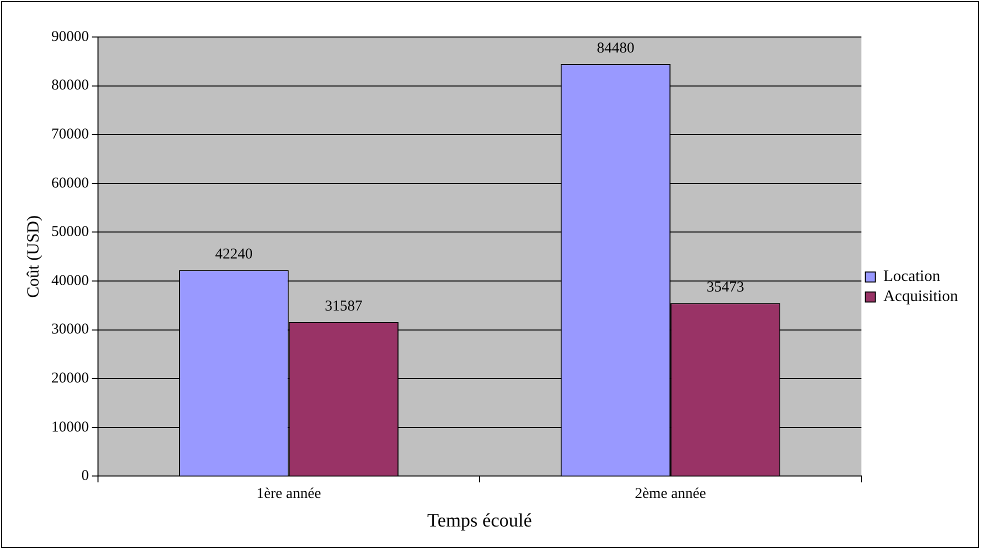  I want to click on y-tick-label: 90000, so click(70, 36).